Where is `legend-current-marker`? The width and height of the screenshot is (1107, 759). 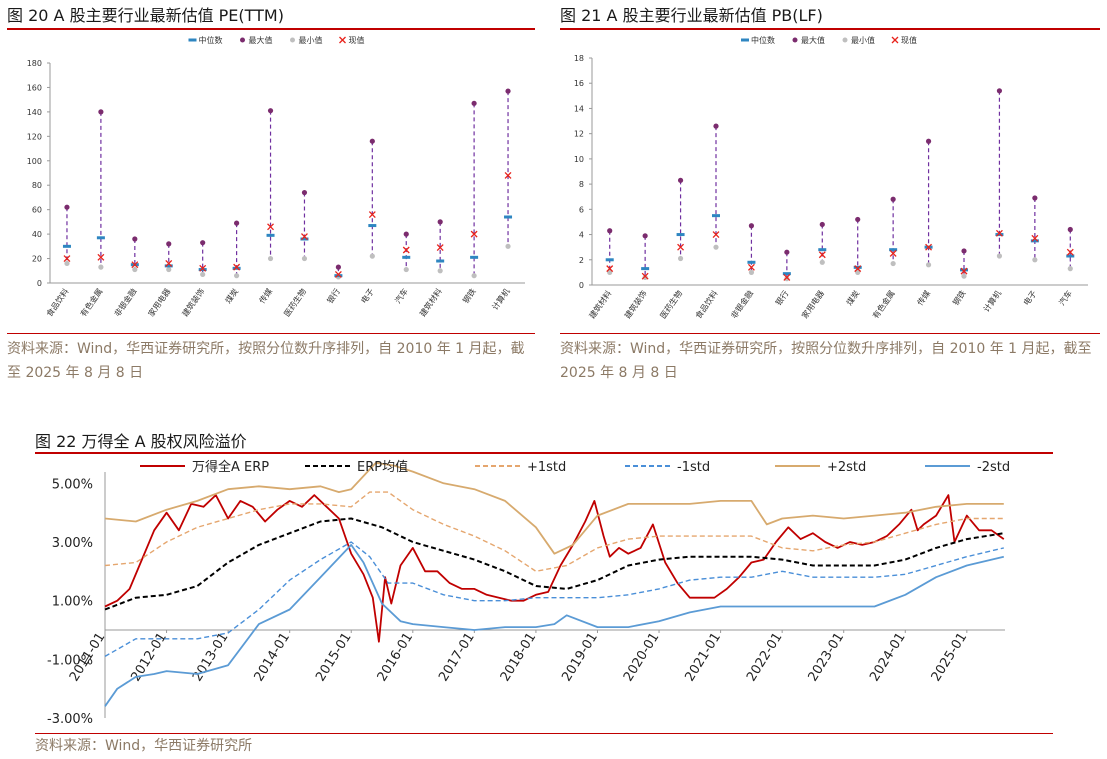
legend-current-marker is located at coordinates (895, 40).